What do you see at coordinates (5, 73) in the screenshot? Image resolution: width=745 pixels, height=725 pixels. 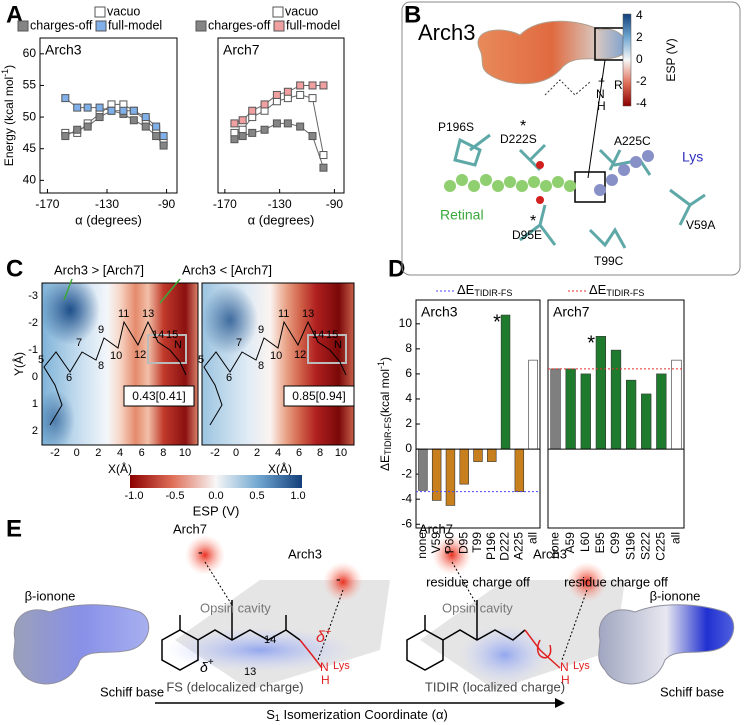 I see `y-label-part: -1` at bounding box center [5, 73].